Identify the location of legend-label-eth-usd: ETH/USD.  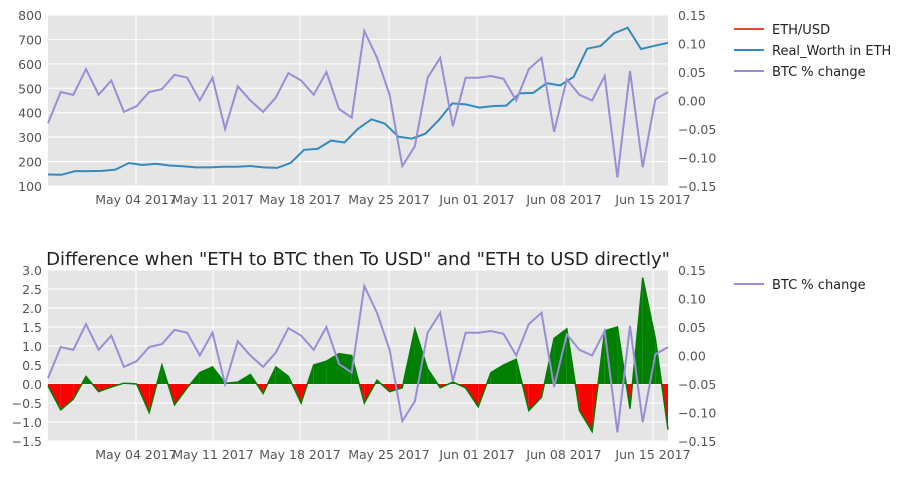
(801, 30).